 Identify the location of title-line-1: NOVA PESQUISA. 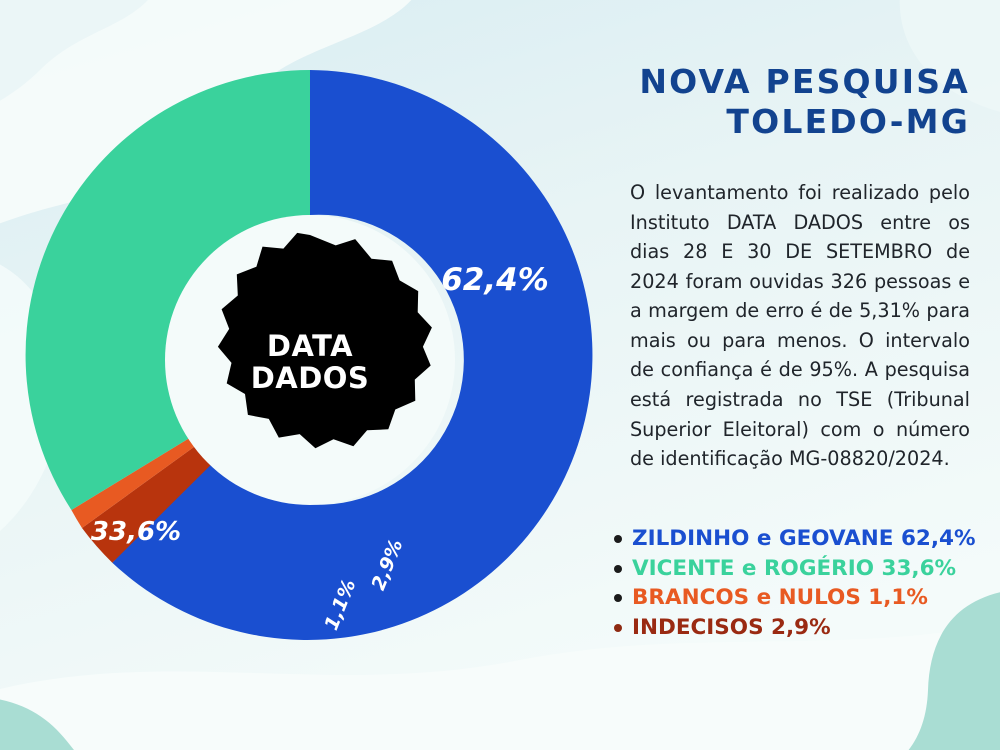
(804, 81).